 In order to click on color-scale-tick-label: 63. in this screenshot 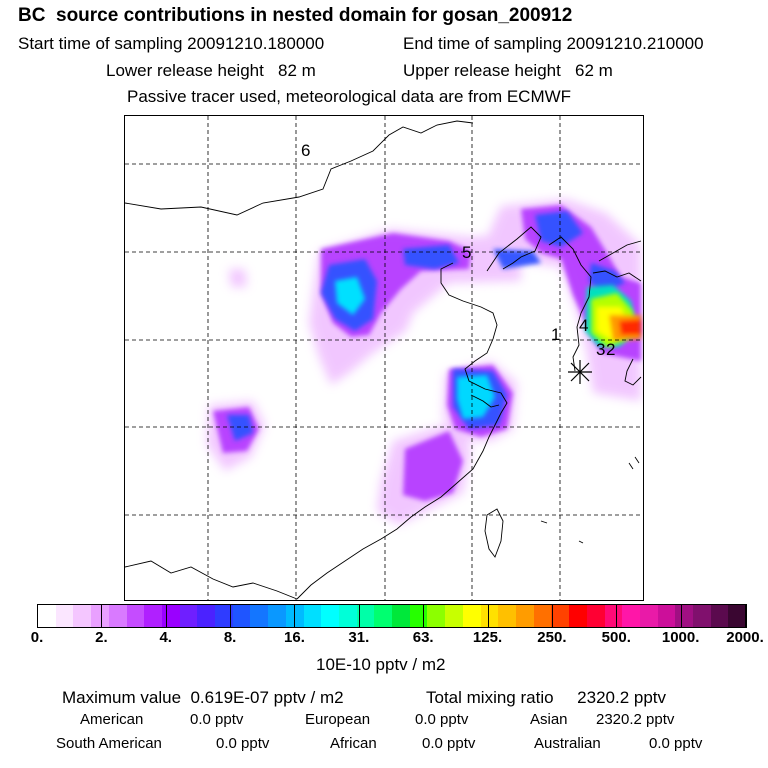, I will do `click(423, 637)`.